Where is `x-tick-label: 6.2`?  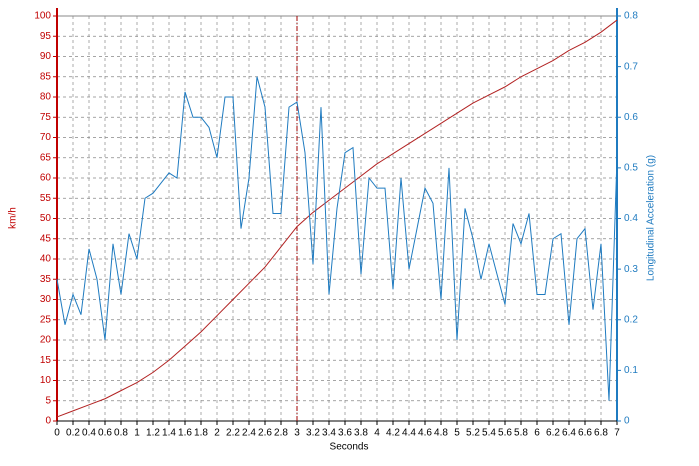
x-tick-label: 6.2 is located at coordinates (553, 433).